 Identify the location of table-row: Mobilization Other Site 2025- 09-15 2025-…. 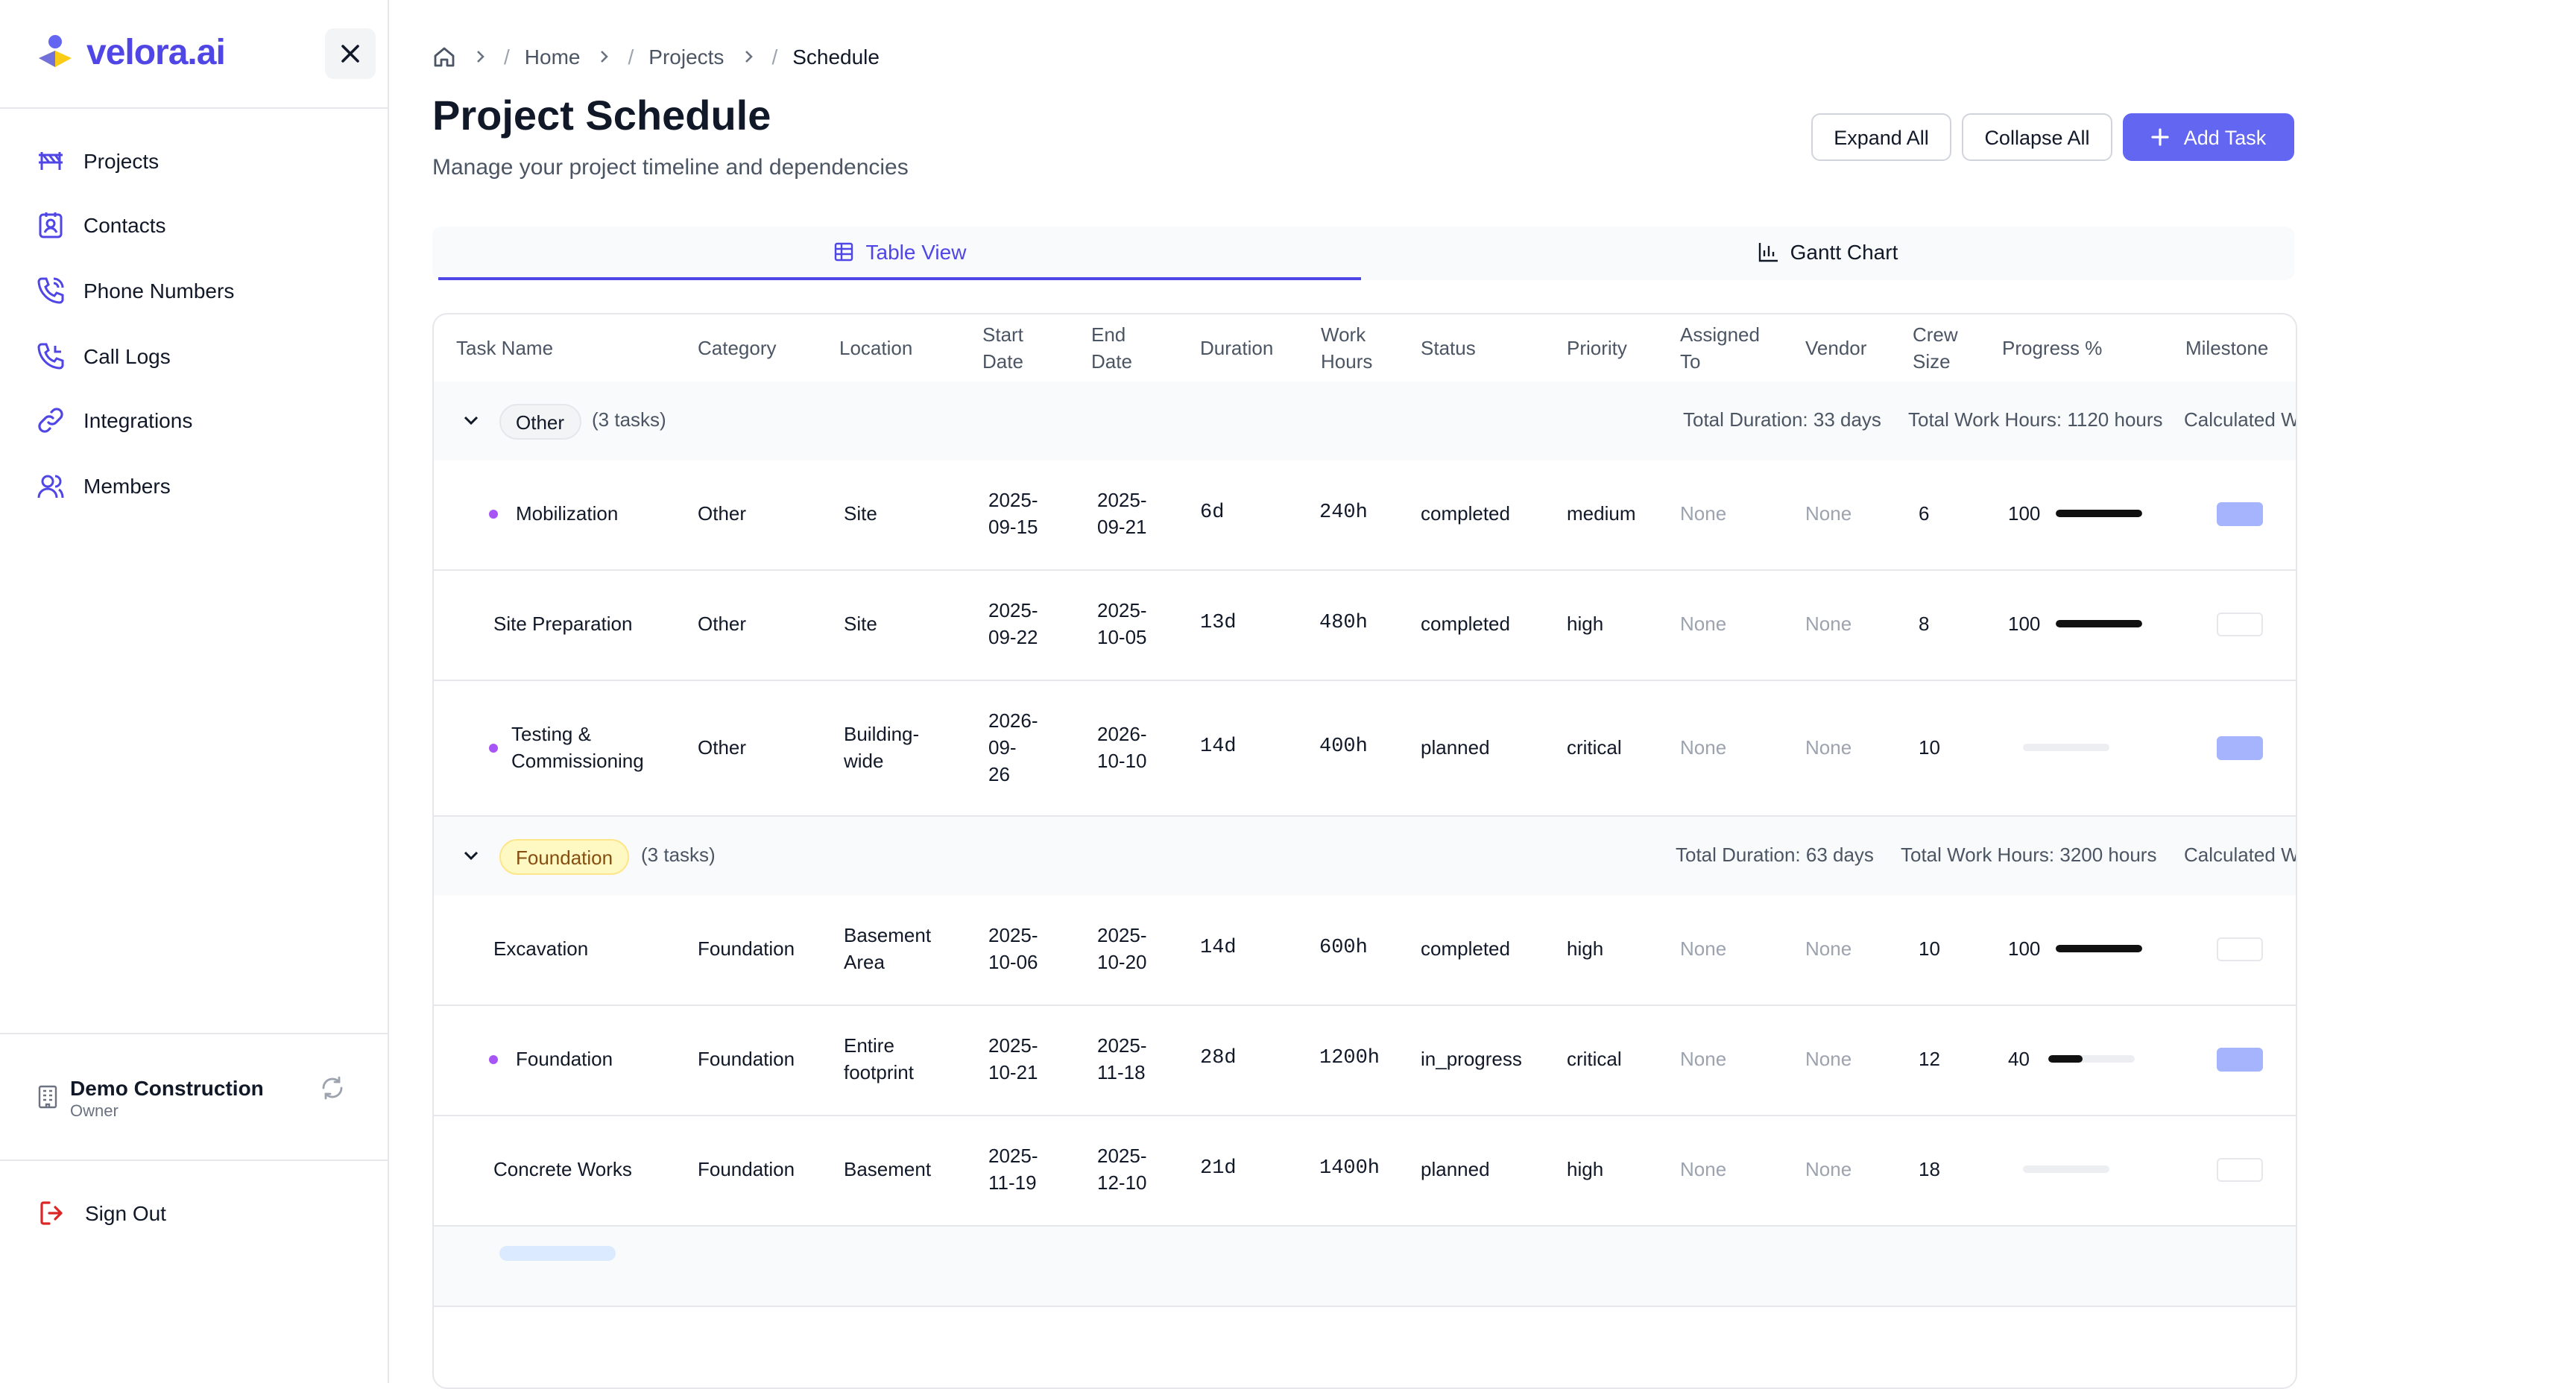
(1365, 516).